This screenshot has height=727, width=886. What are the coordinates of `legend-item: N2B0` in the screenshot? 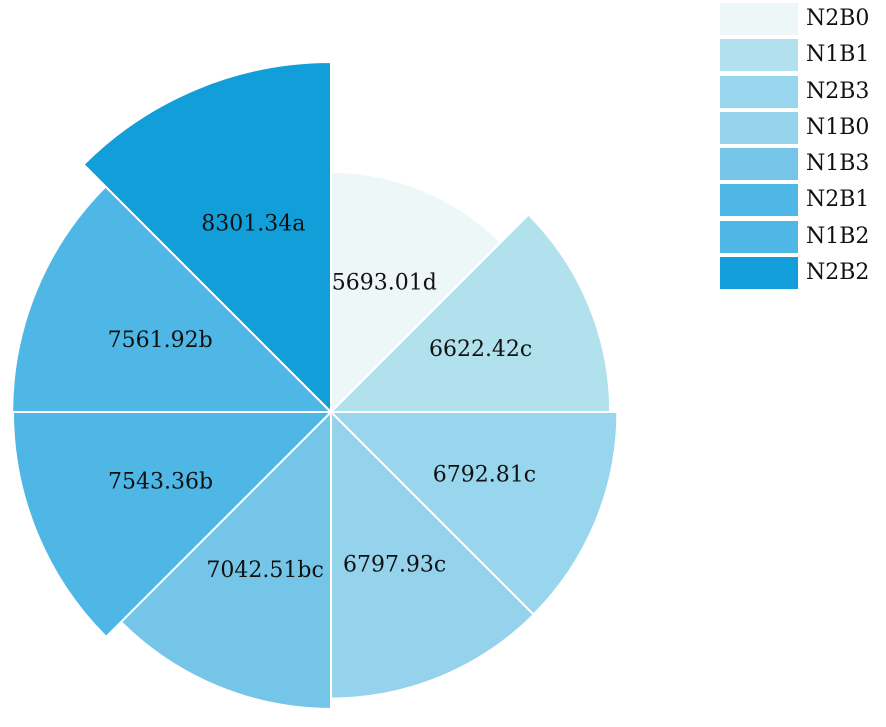 It's located at (803, 19).